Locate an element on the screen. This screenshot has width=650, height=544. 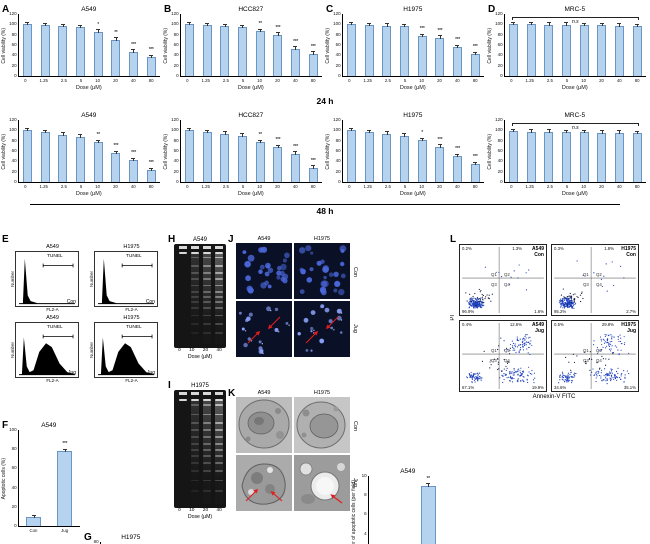
gel-lane-labels: 0 10 20 40 is located at coordinates (200, 511).